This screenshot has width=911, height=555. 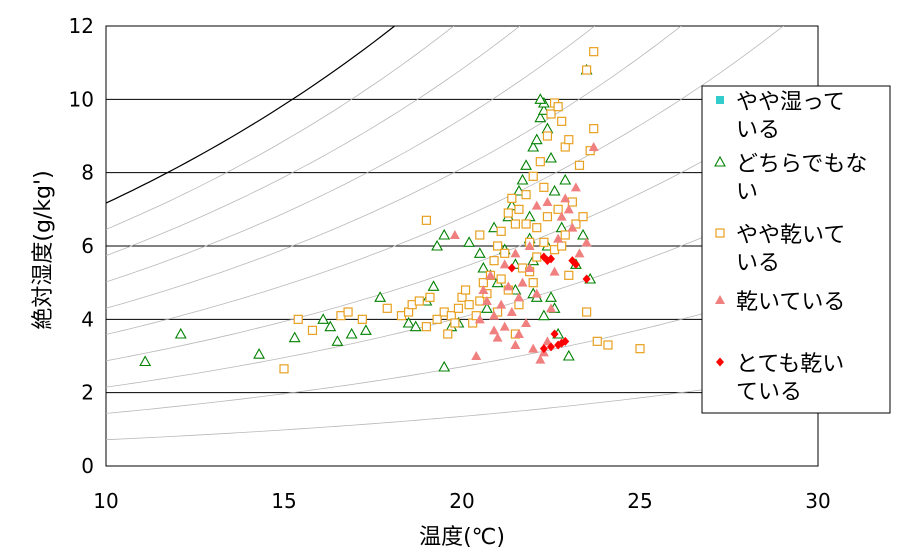 I want to click on x-axis-ticks: 10 15 20 25 30, so click(x=461, y=501).